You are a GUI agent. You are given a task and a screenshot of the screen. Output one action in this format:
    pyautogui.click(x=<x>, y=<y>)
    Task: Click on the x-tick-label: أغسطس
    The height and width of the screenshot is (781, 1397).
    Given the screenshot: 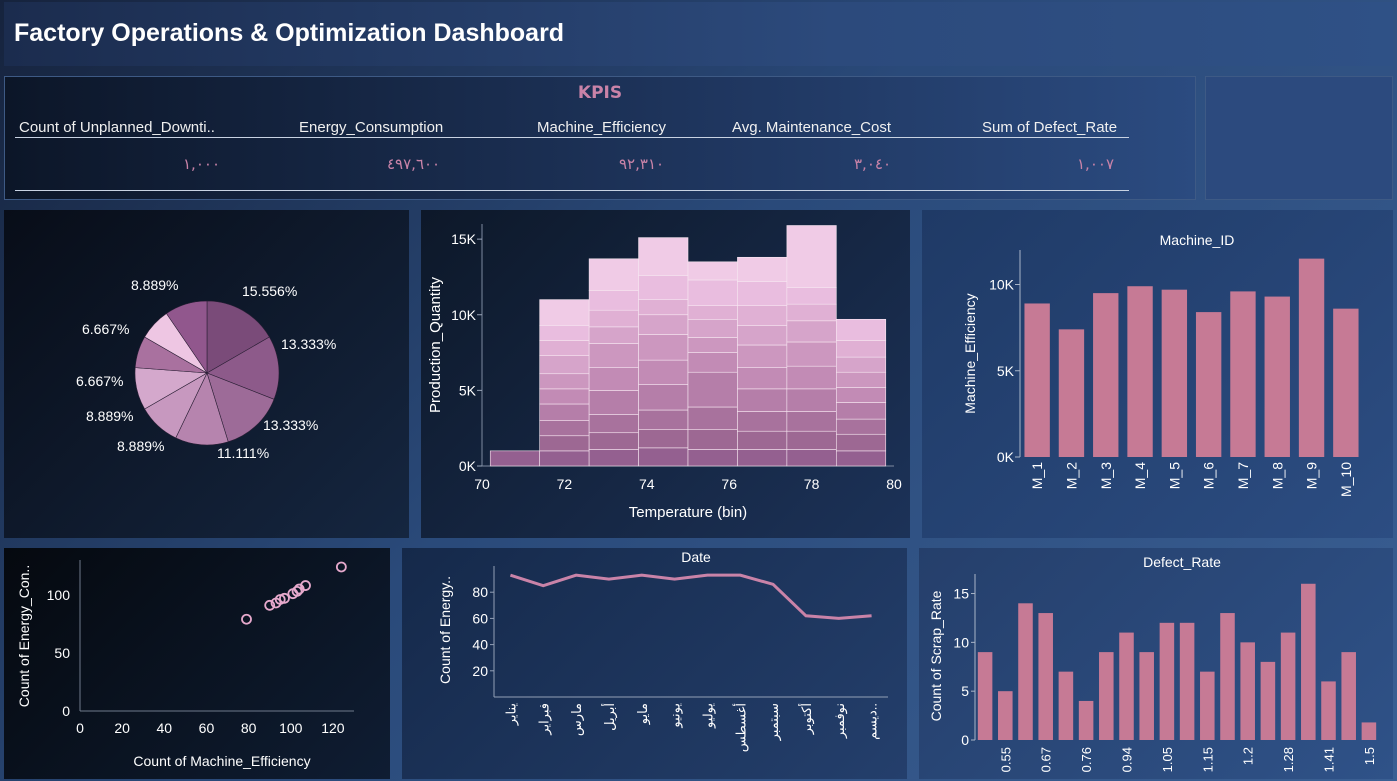 What is the action you would take?
    pyautogui.click(x=740, y=727)
    